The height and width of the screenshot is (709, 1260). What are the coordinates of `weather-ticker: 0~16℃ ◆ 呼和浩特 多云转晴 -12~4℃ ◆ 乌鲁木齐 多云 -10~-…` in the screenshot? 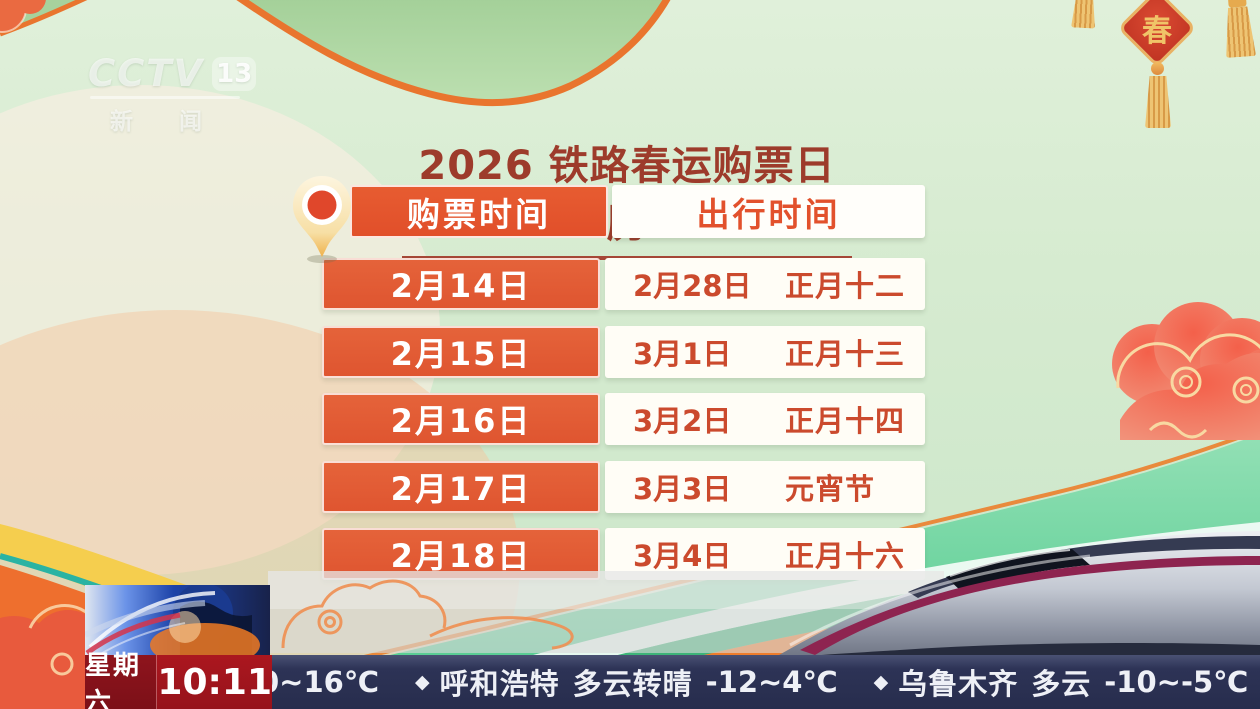 It's located at (766, 682).